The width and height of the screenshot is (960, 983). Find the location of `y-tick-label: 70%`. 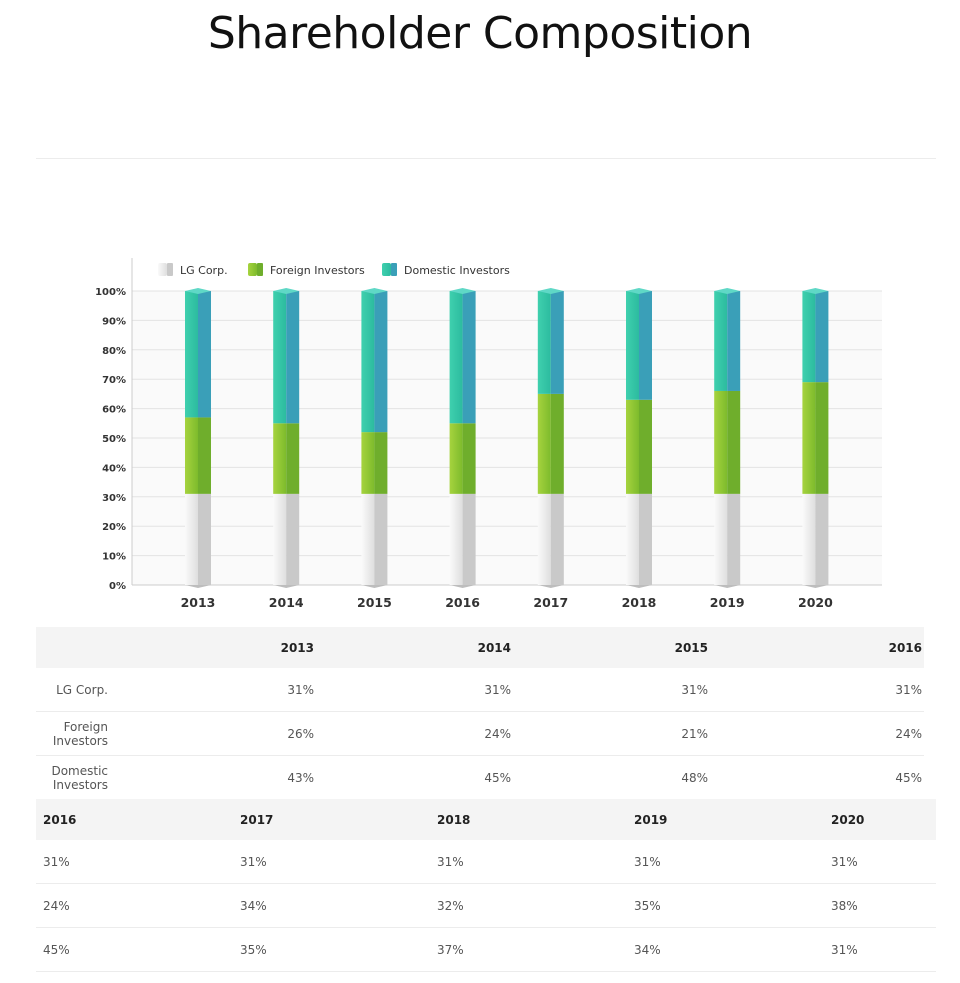

y-tick-label: 70% is located at coordinates (114, 380).